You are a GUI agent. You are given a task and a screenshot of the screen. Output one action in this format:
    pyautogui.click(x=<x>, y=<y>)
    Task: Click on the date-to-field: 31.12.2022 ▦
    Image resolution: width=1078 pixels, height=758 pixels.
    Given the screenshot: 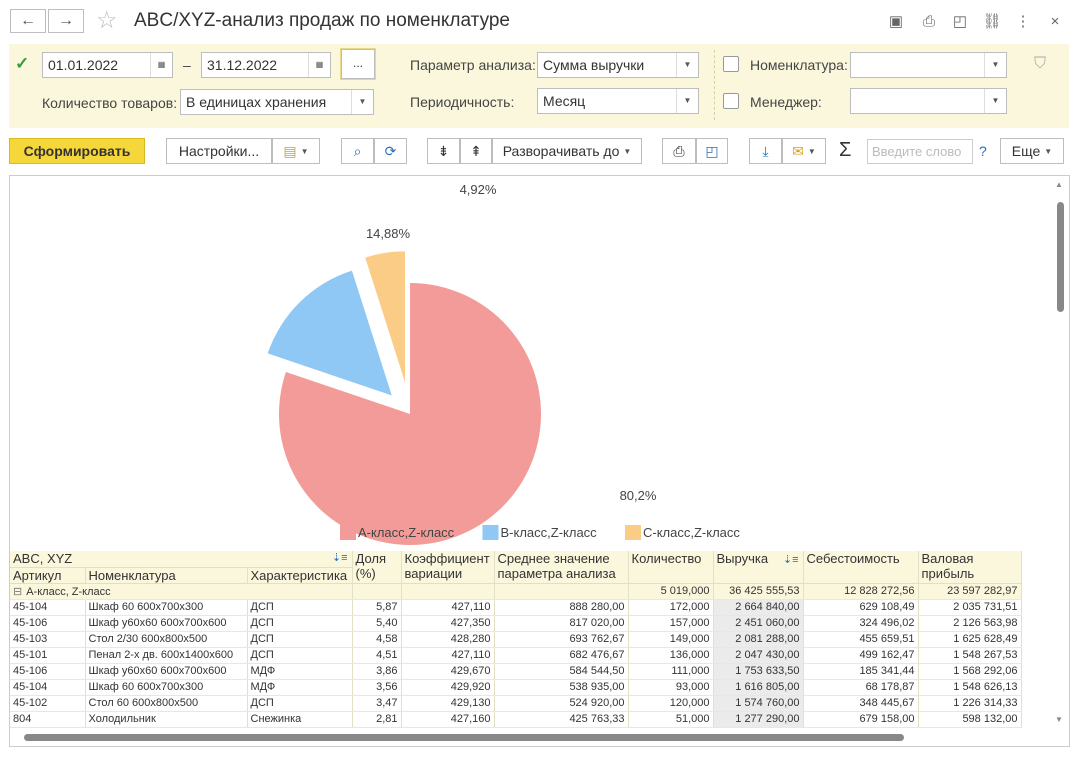 What is the action you would take?
    pyautogui.click(x=266, y=65)
    